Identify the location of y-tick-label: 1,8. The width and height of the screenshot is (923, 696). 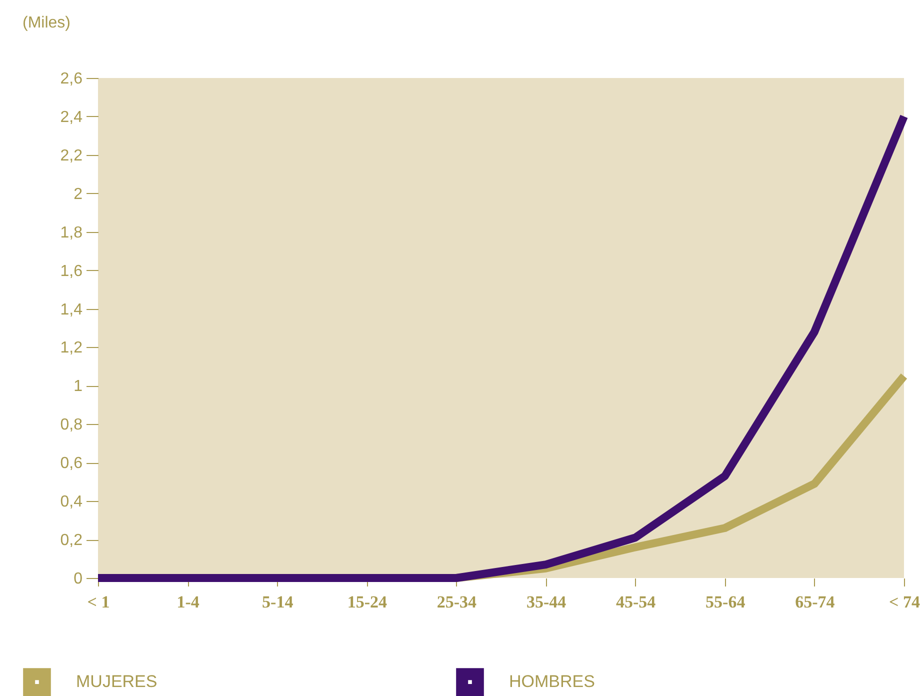
(71, 233).